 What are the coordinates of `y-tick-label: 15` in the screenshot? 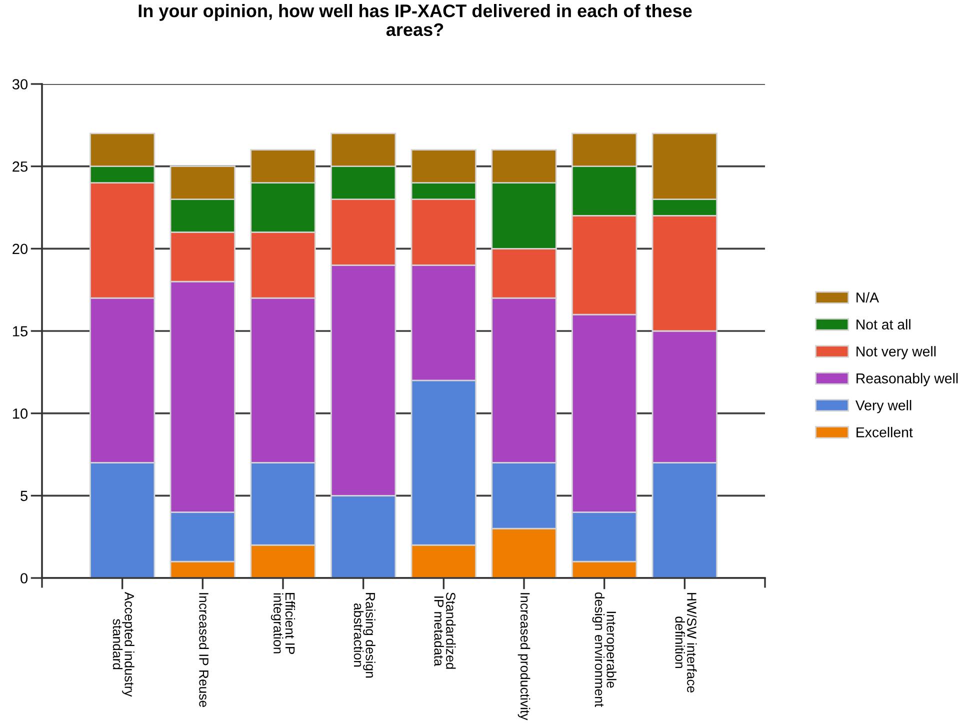 It's located at (20, 331).